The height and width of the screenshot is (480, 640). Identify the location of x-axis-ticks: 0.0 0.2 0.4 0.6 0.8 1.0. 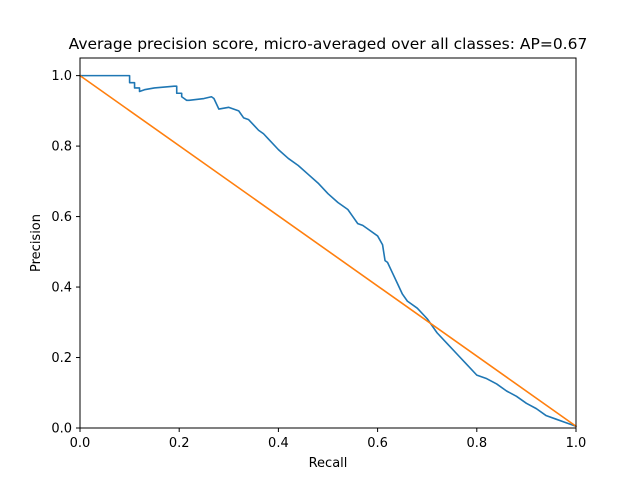
(328, 439).